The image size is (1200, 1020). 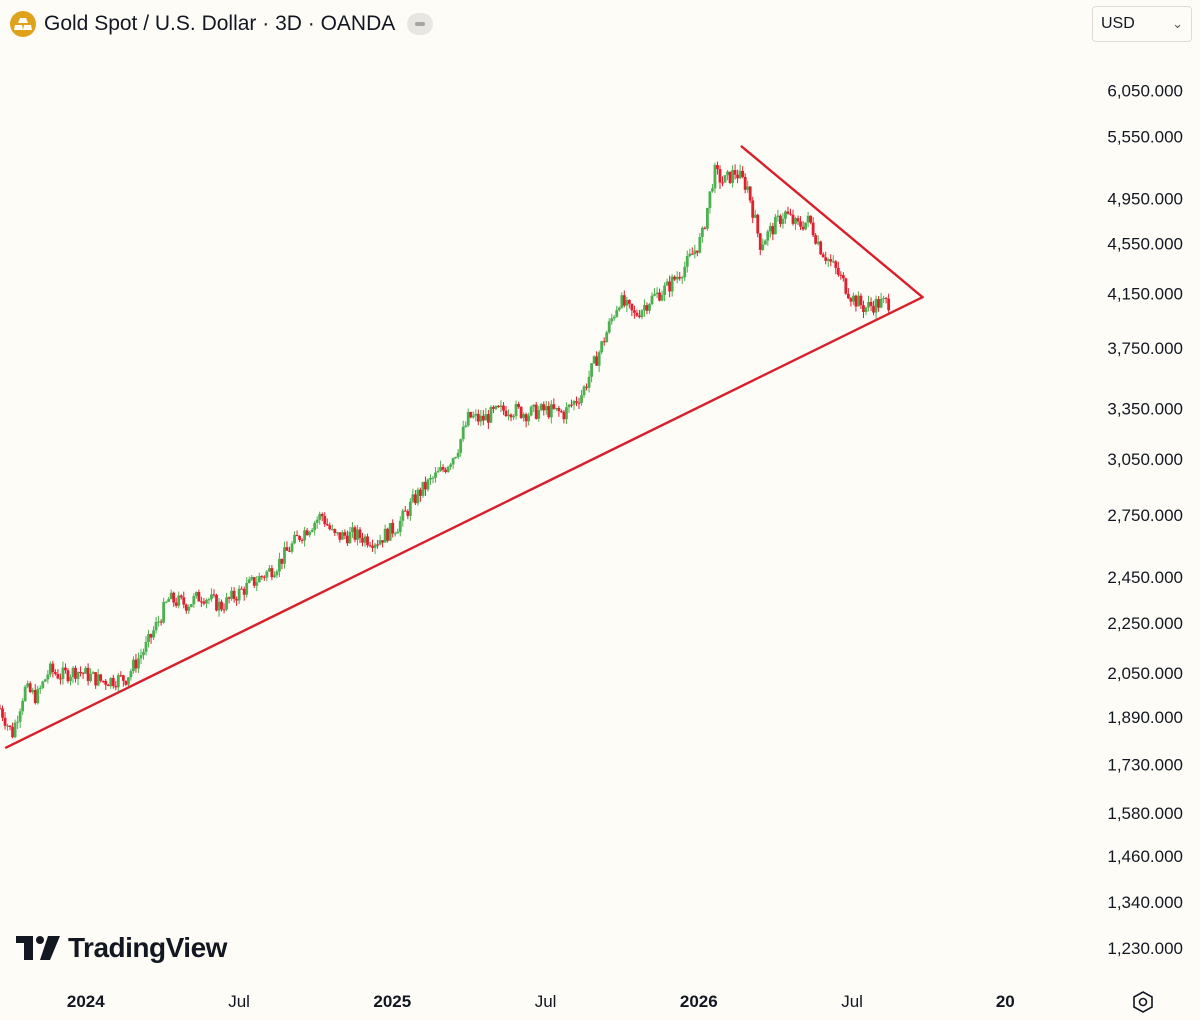 I want to click on chart-header: Gold Spot / U.S. Dollar · 3D · OANDA, so click(x=222, y=24).